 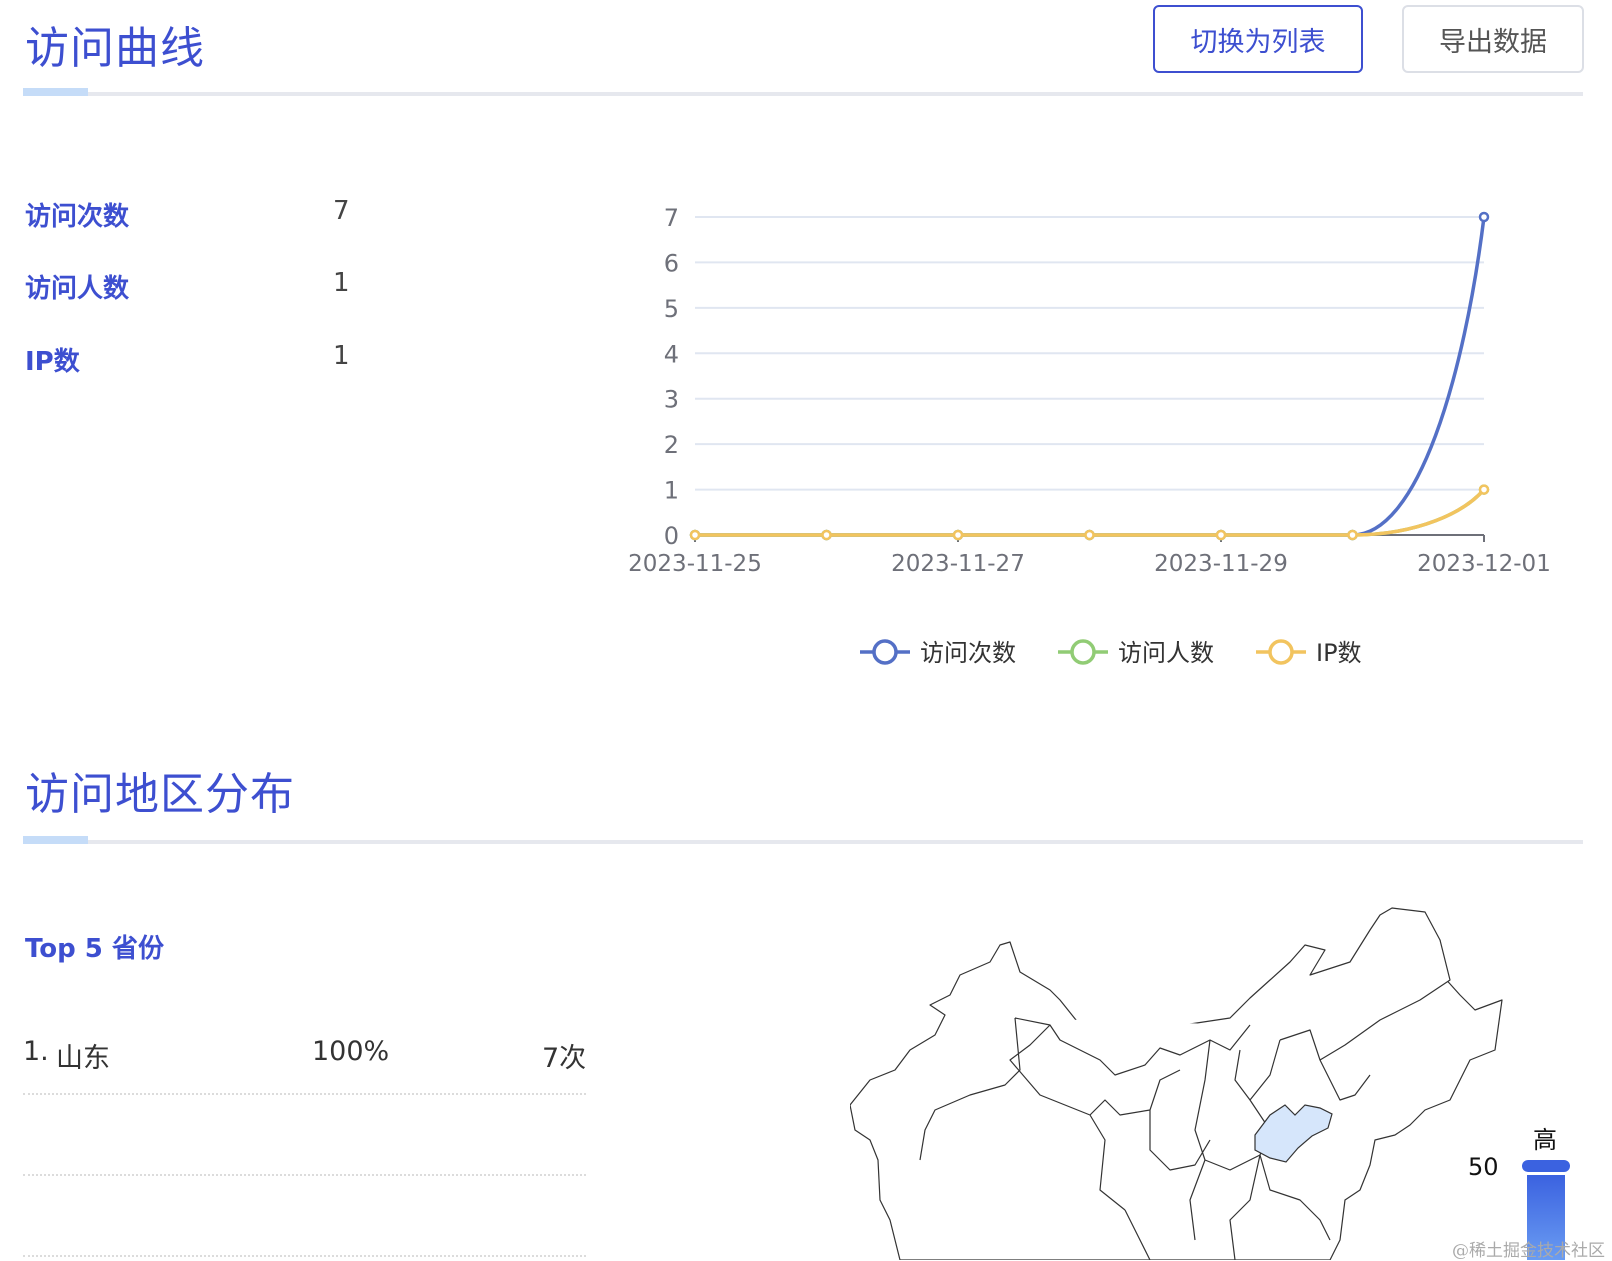 I want to click on watermark: @稀土掘金技术社区, so click(x=1528, y=1251).